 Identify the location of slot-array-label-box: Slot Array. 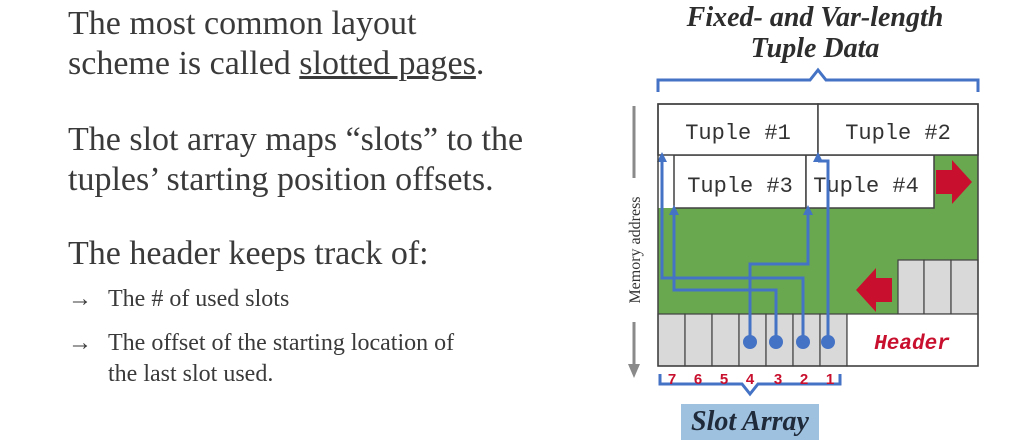
(750, 422).